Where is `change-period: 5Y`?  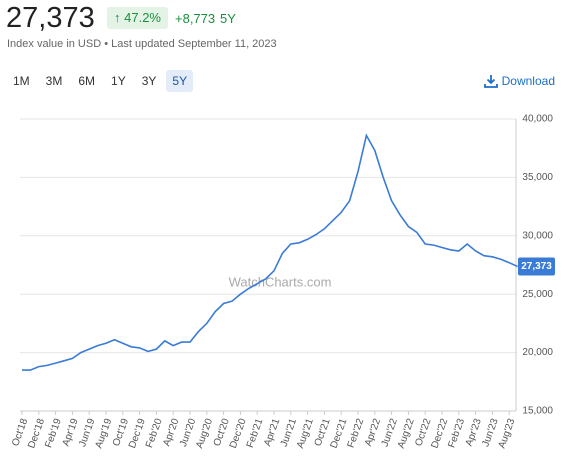 change-period: 5Y is located at coordinates (228, 18).